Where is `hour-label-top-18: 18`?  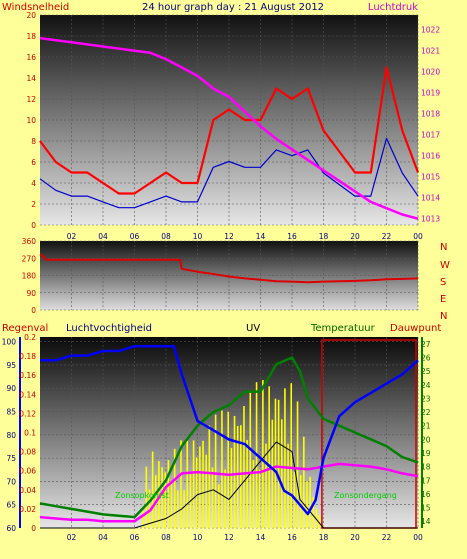
hour-label-top-18: 18 is located at coordinates (324, 236).